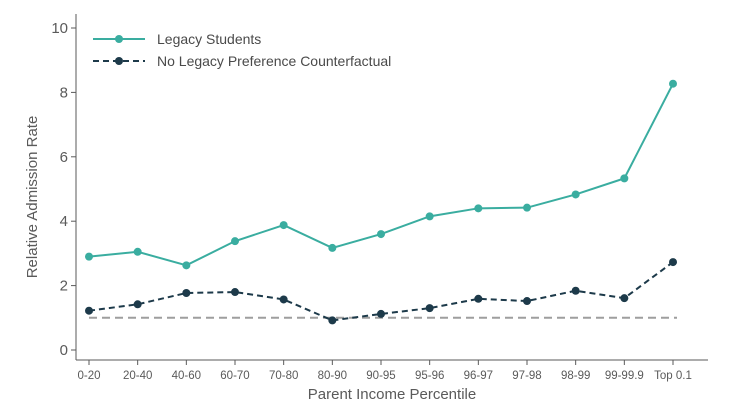 The height and width of the screenshot is (415, 741). What do you see at coordinates (575, 376) in the screenshot?
I see `x-tick-label: 98-99` at bounding box center [575, 376].